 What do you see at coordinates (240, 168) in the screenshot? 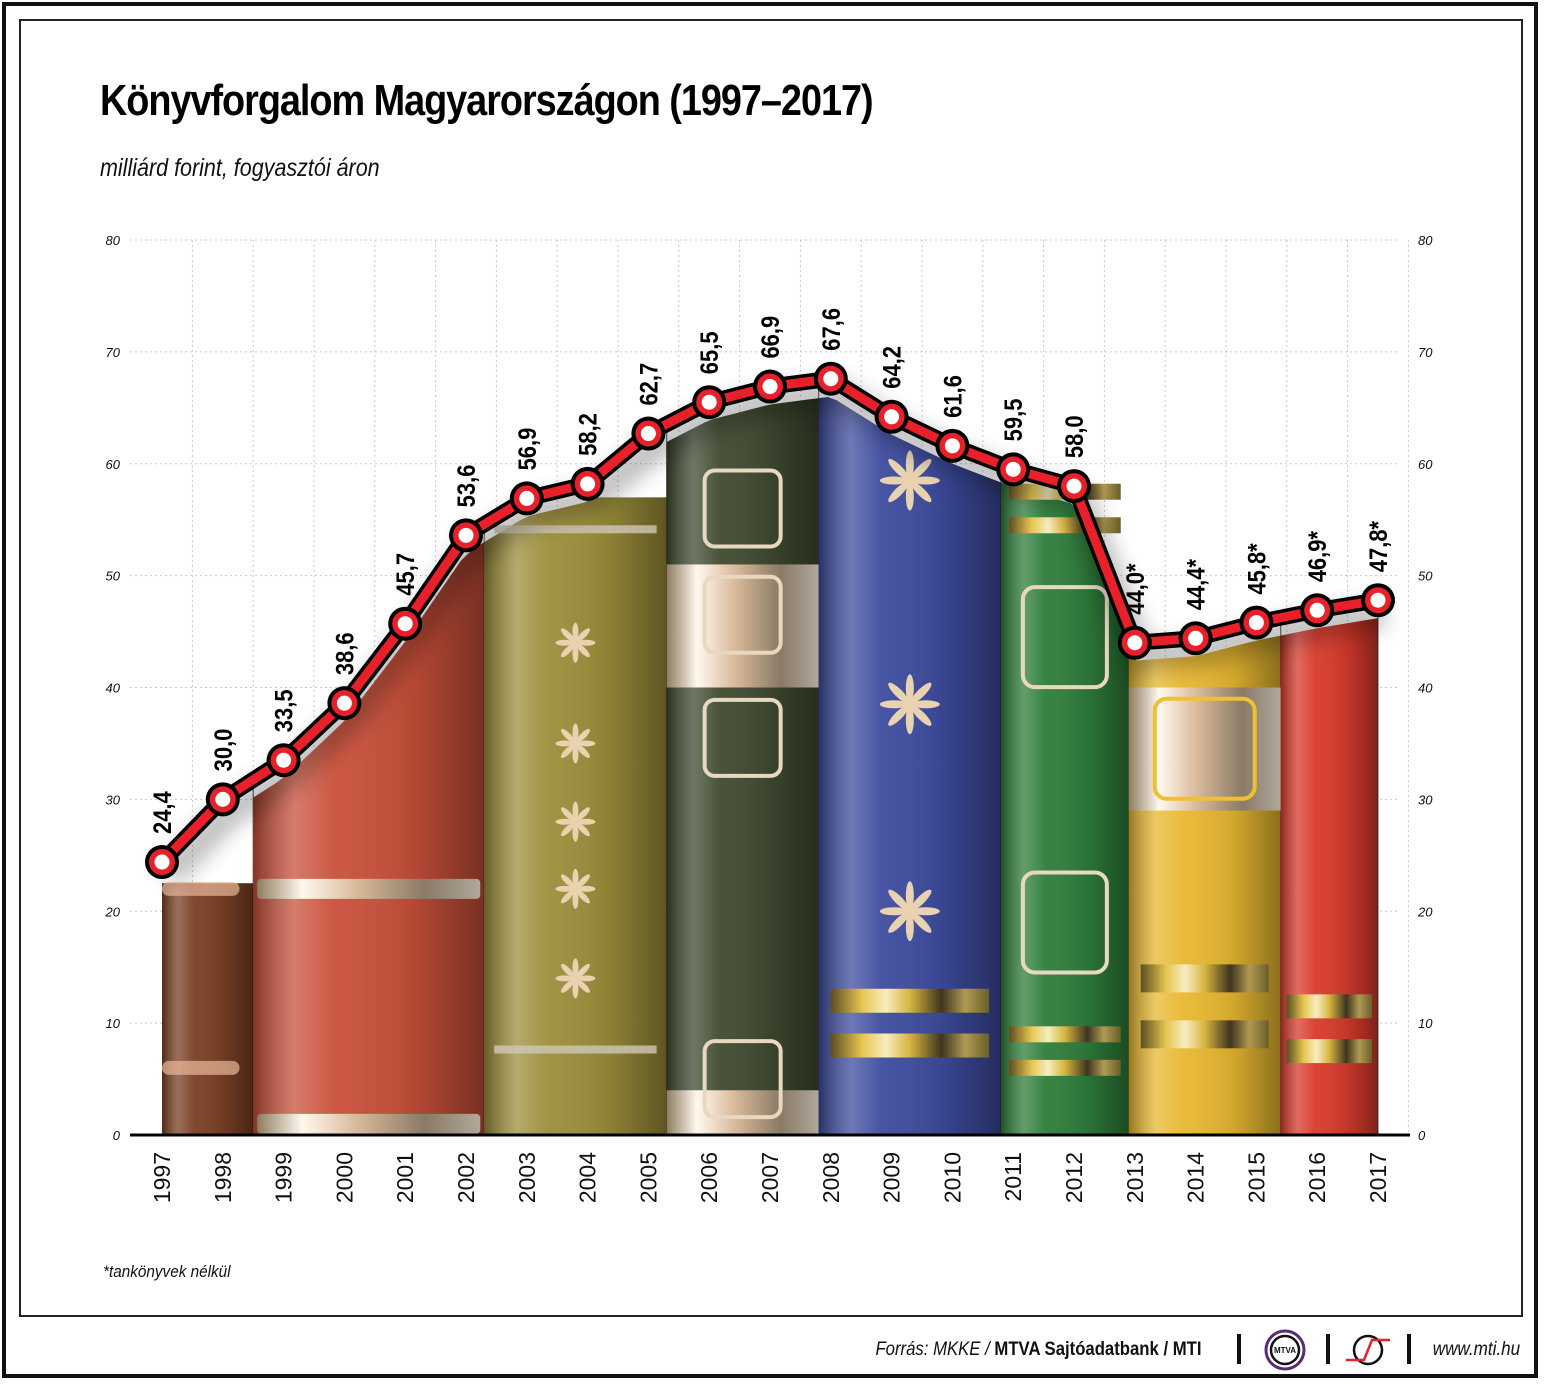
I see `chart-subtitle: milliárd forint, fogyasztói áron` at bounding box center [240, 168].